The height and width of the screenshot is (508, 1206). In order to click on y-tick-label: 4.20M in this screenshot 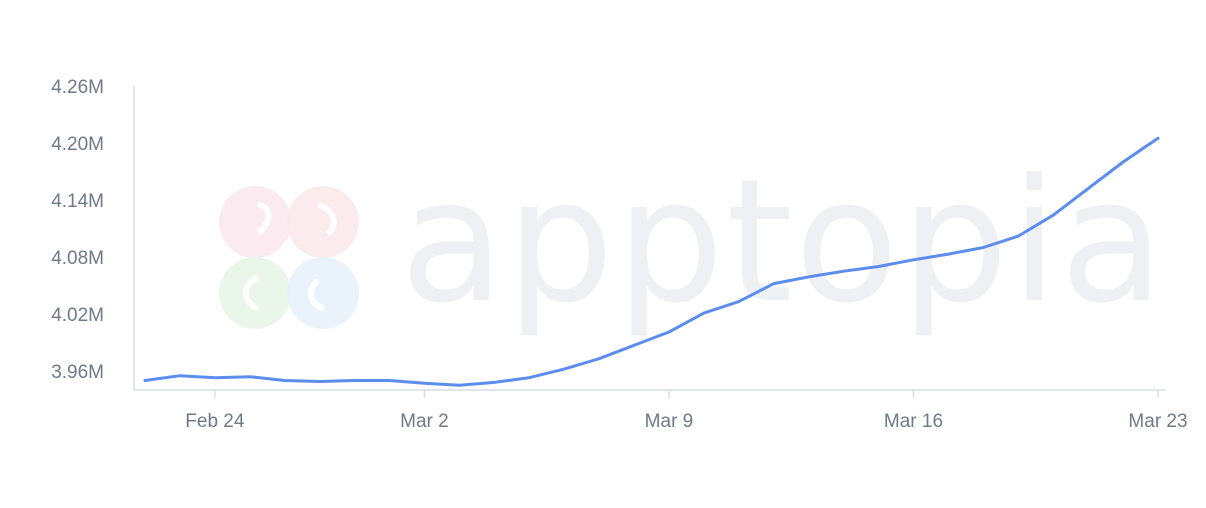, I will do `click(77, 144)`.